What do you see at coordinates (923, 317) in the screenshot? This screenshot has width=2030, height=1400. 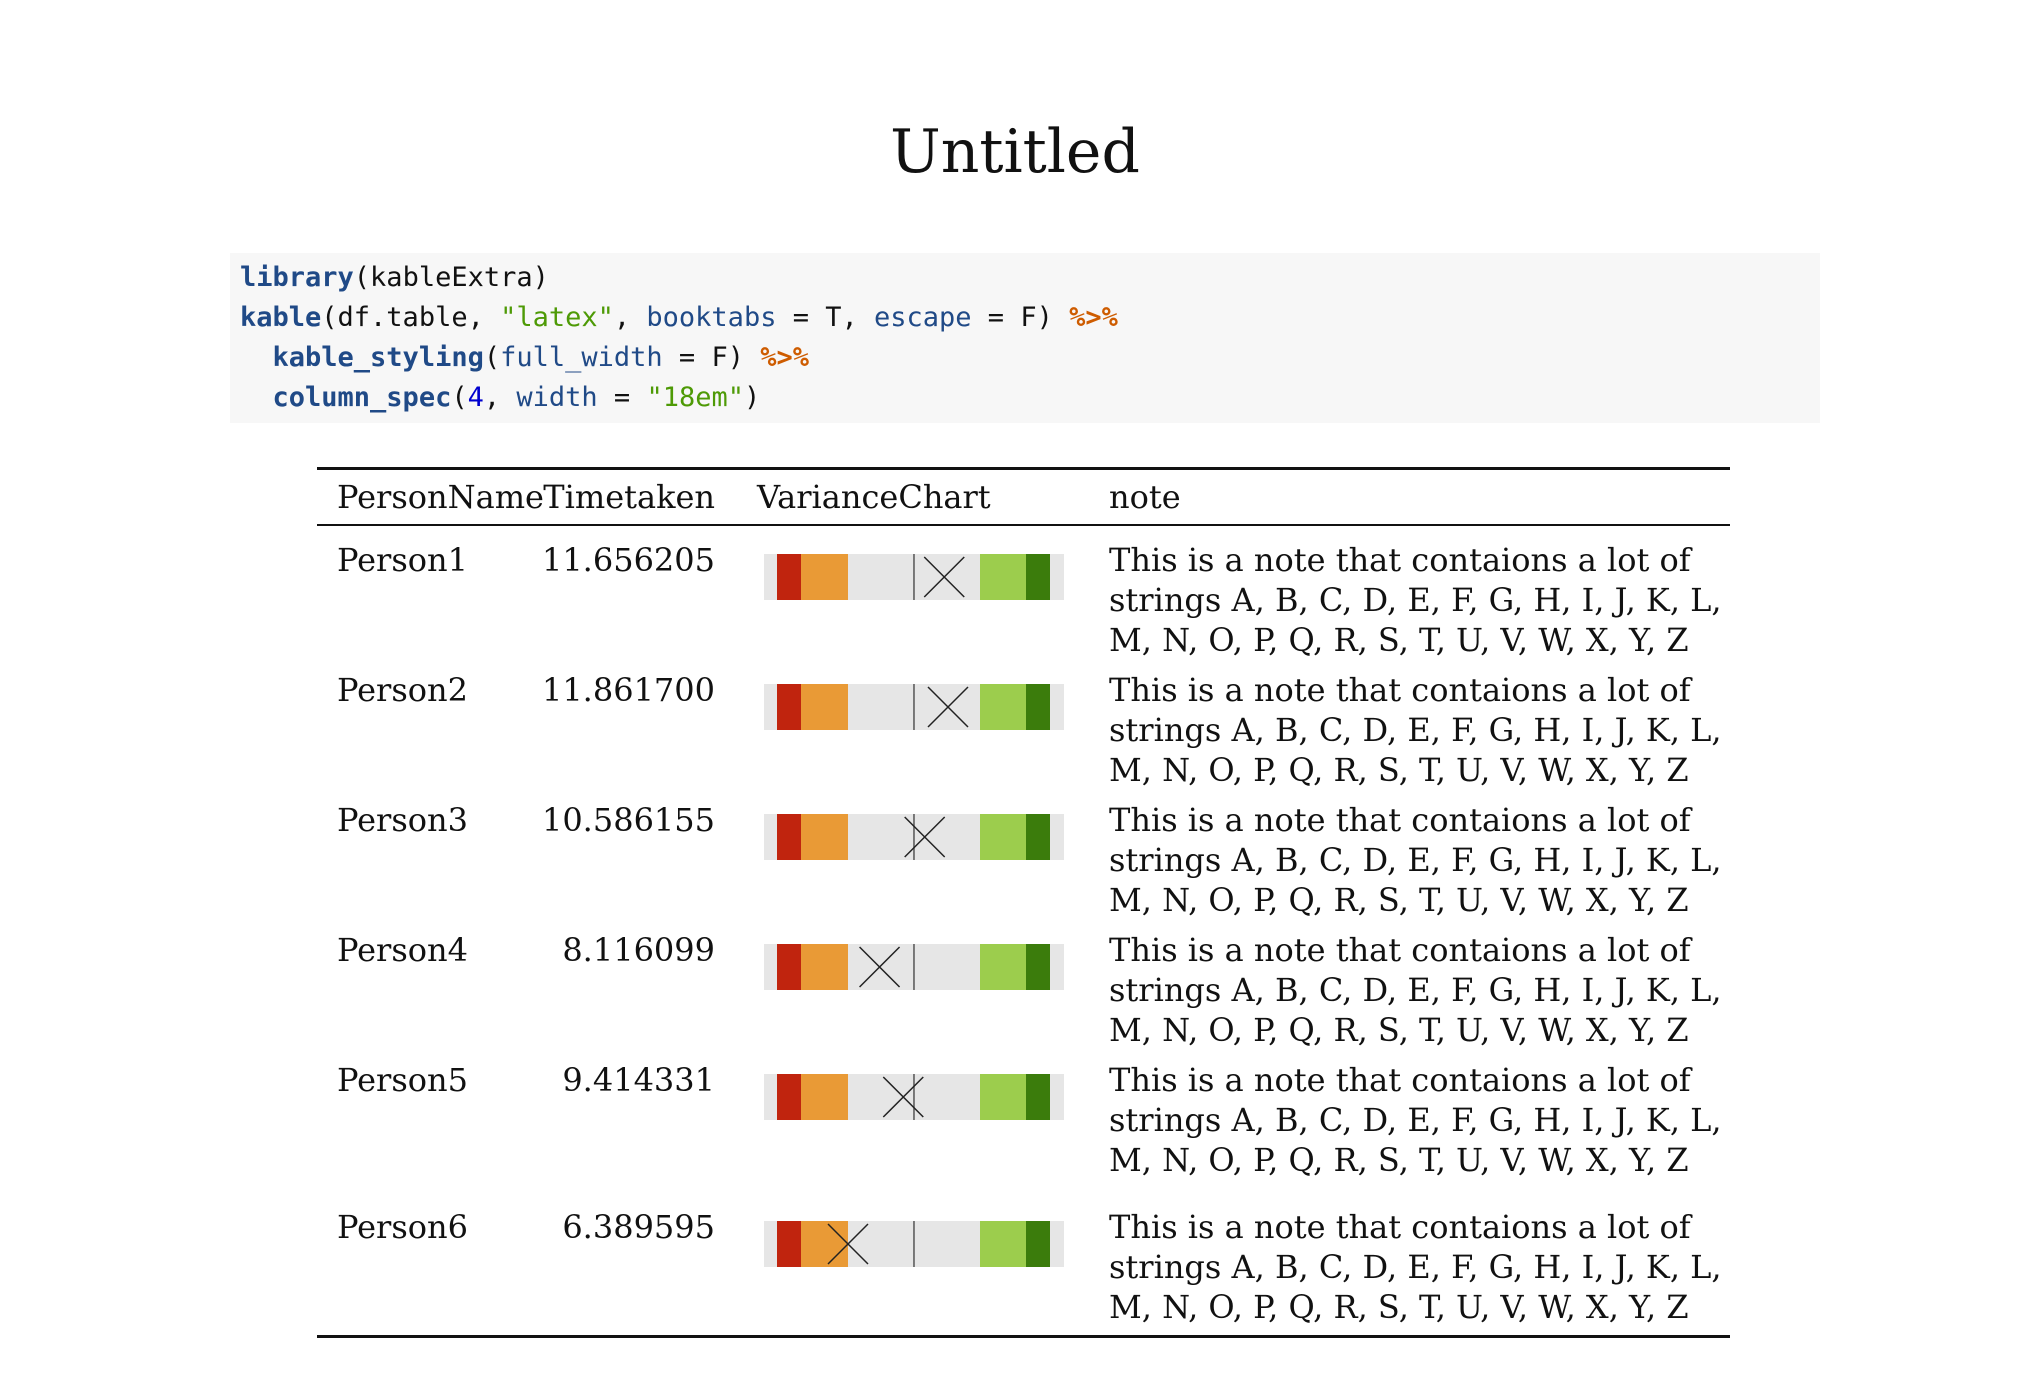 I see `code-token: escape` at bounding box center [923, 317].